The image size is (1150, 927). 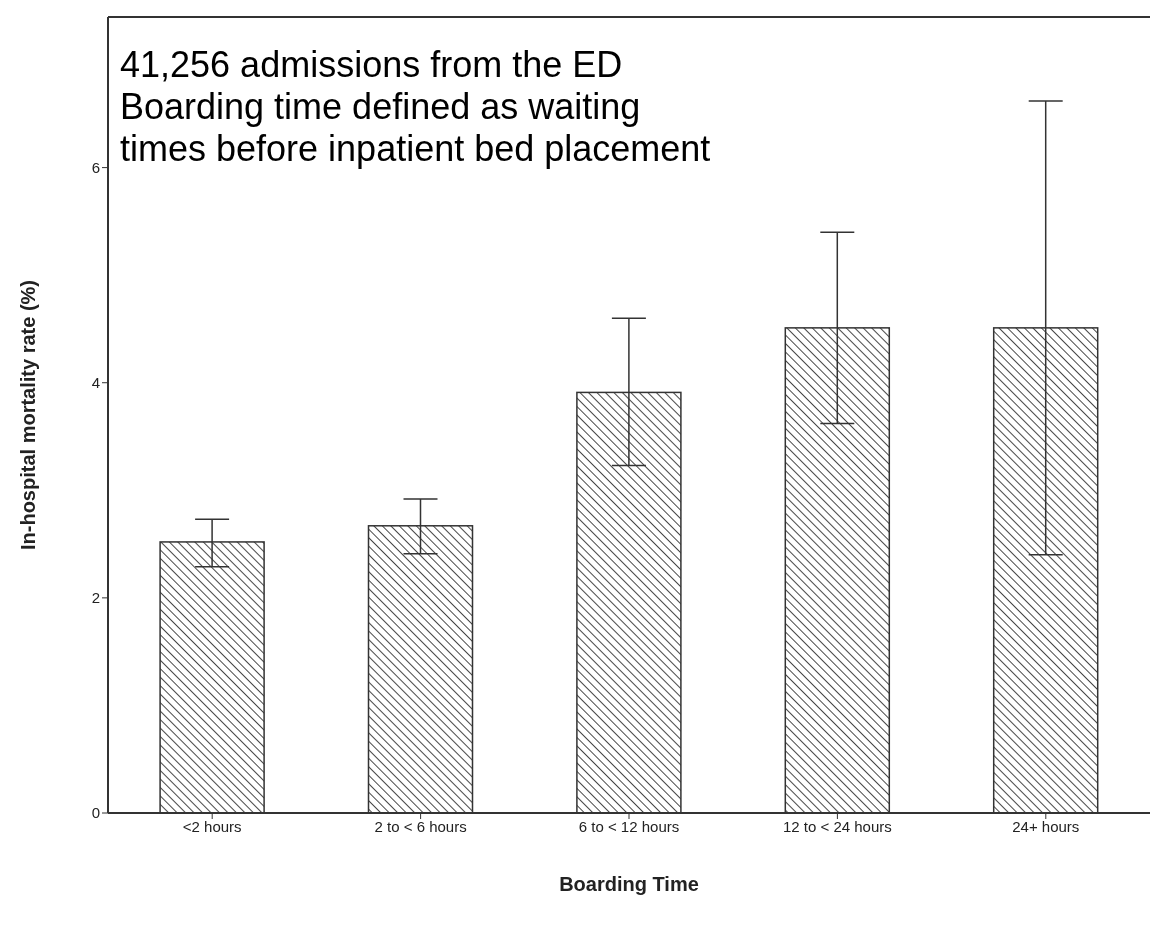 What do you see at coordinates (28, 415) in the screenshot?
I see `y-axis-title: In-hospital mortality rate (%)` at bounding box center [28, 415].